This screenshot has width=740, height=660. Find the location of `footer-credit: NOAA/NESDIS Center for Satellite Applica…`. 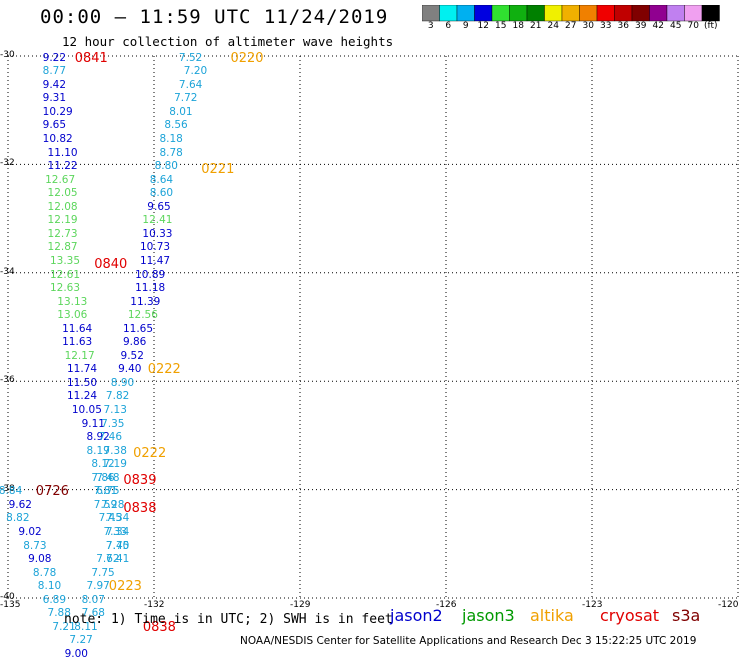

footer-credit: NOAA/NESDIS Center for Satellite Applica… is located at coordinates (468, 641).